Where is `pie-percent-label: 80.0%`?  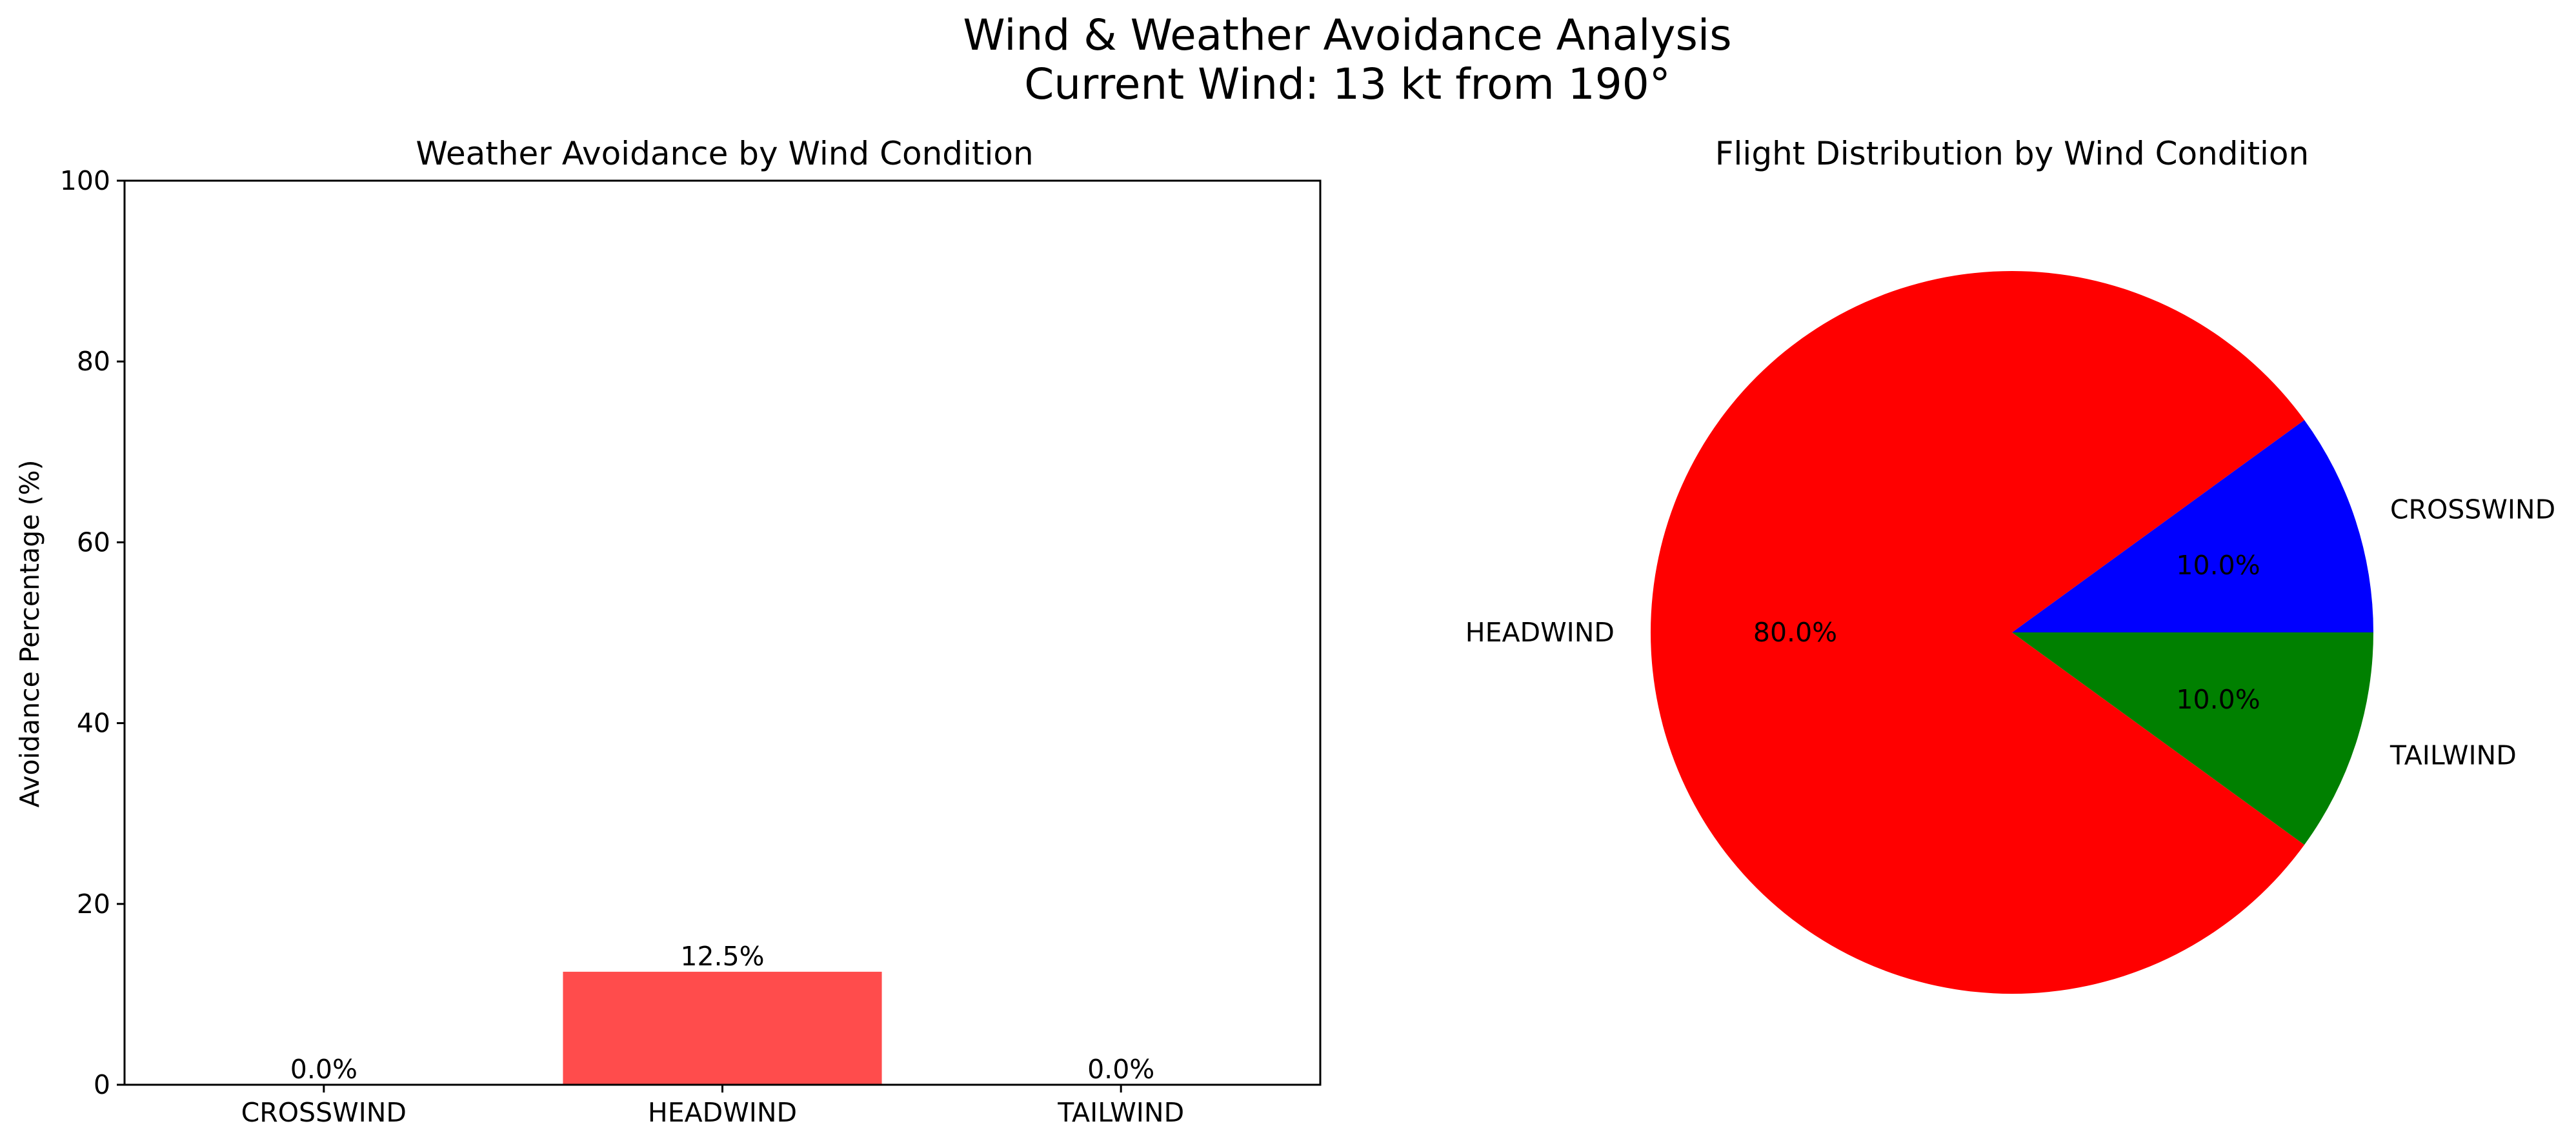 pie-percent-label: 80.0% is located at coordinates (1795, 632).